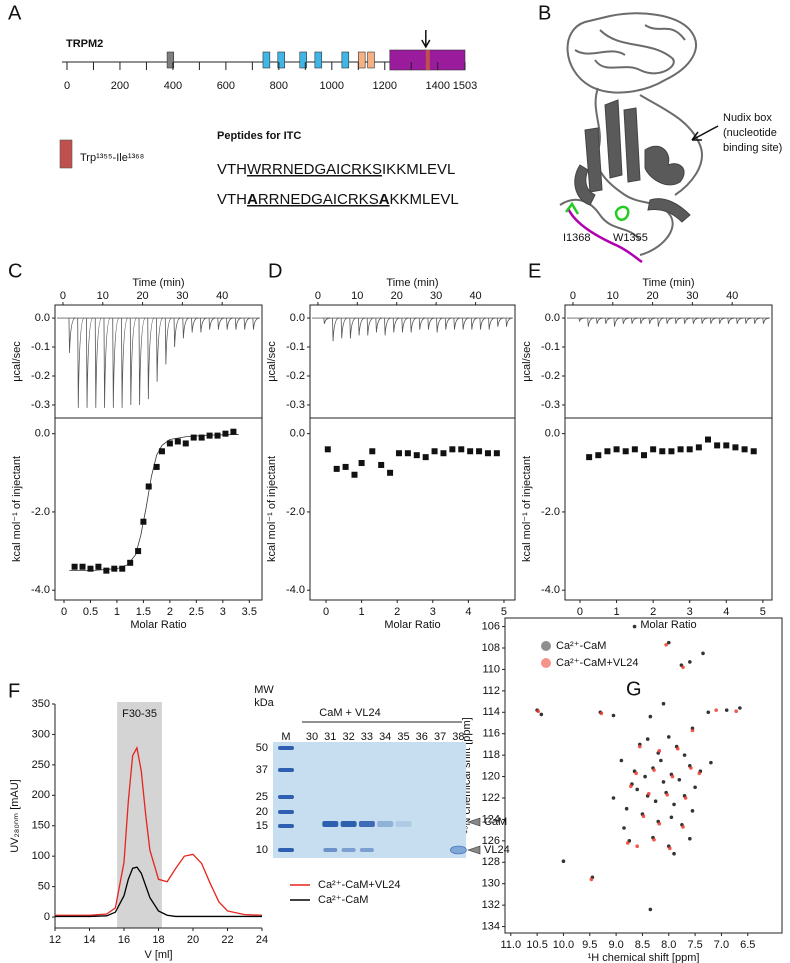 The image size is (790, 963). Describe the element at coordinates (173, 86) in the screenshot. I see `x-tick-label: 400` at that location.